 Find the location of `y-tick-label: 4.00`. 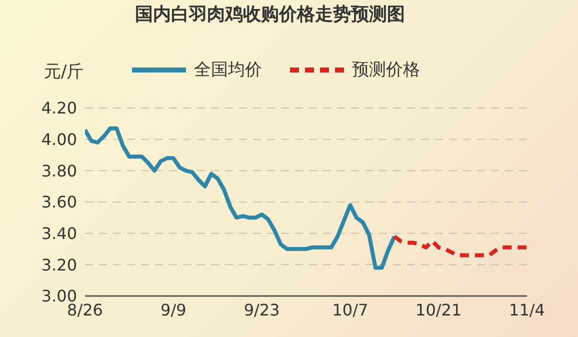

y-tick-label: 4.00 is located at coordinates (59, 140).